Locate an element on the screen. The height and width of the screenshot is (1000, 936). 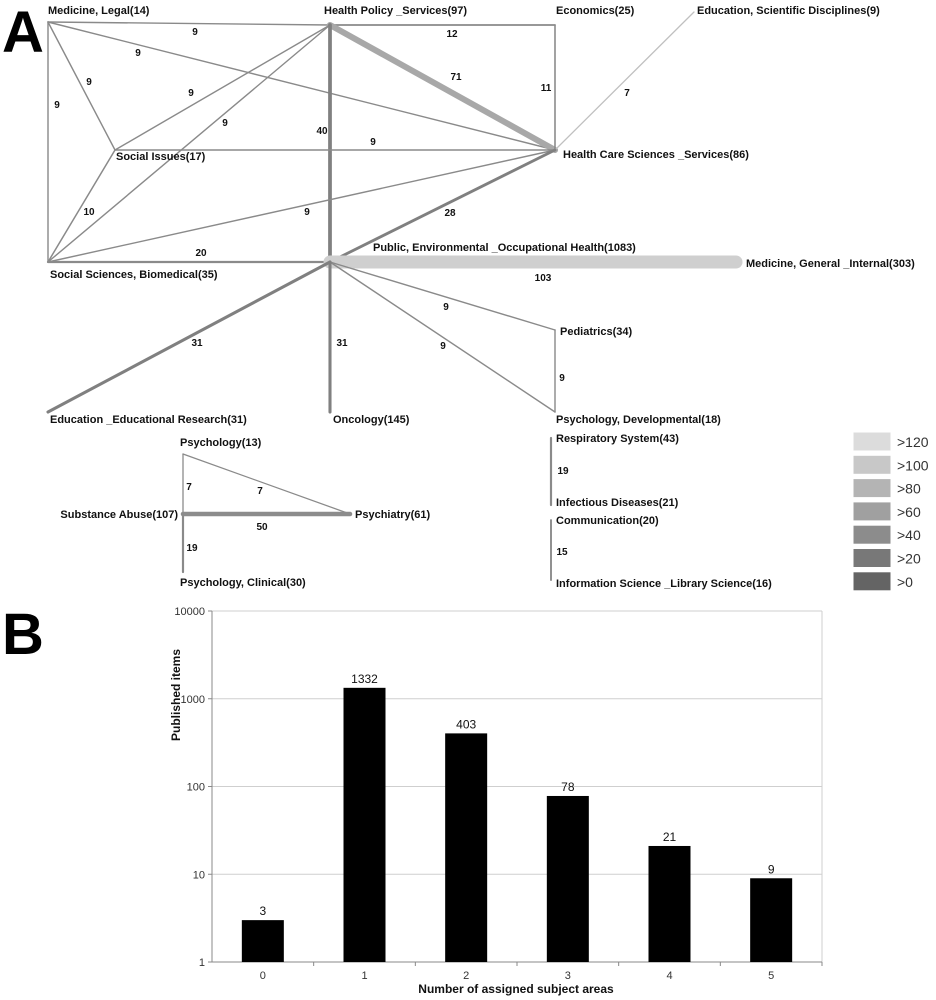
edge-weight-edusci-hcss: 7 is located at coordinates (627, 93).